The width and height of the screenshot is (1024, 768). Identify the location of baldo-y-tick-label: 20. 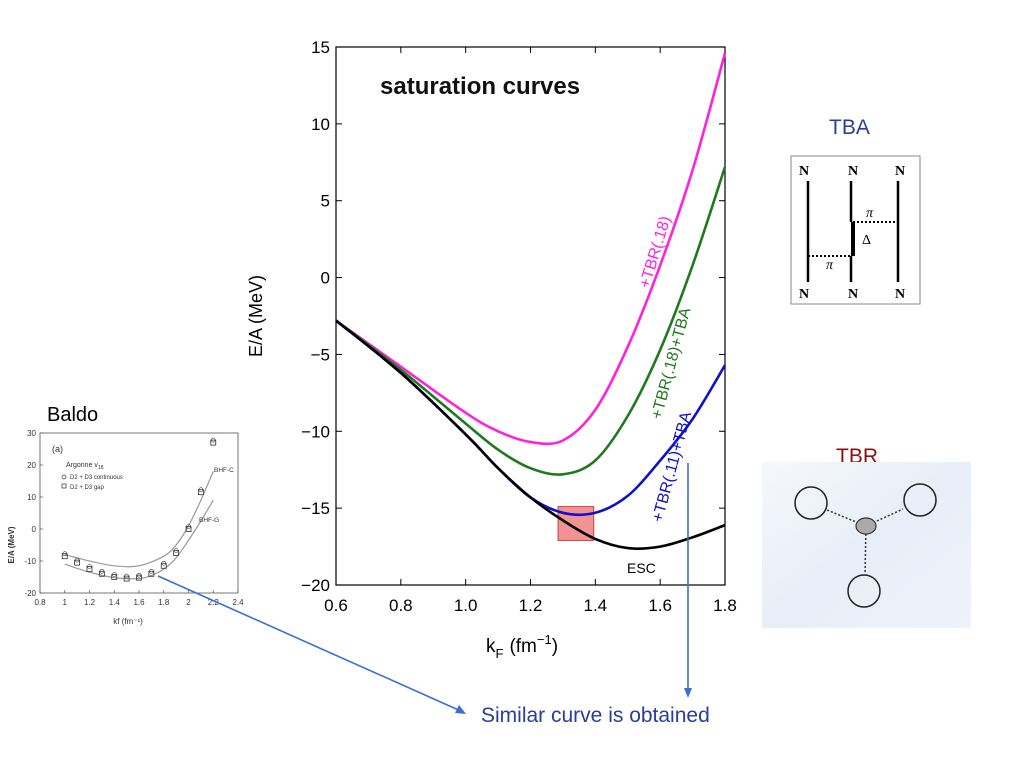
(31, 465).